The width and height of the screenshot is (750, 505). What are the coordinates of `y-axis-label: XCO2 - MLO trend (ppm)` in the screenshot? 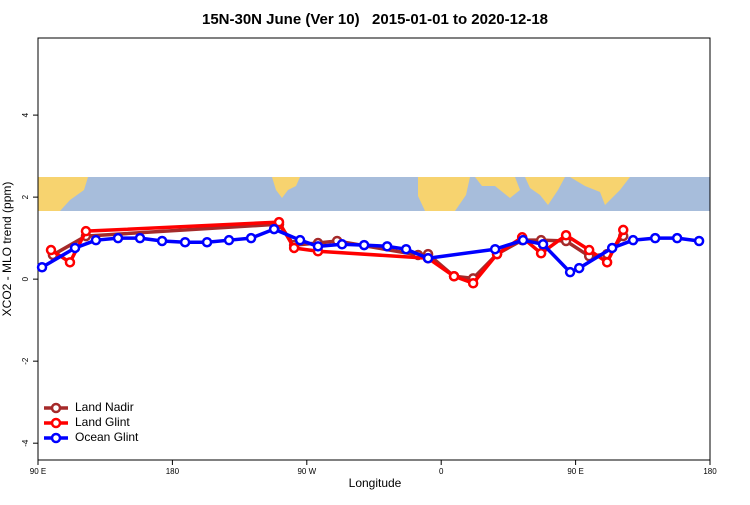 It's located at (7, 249).